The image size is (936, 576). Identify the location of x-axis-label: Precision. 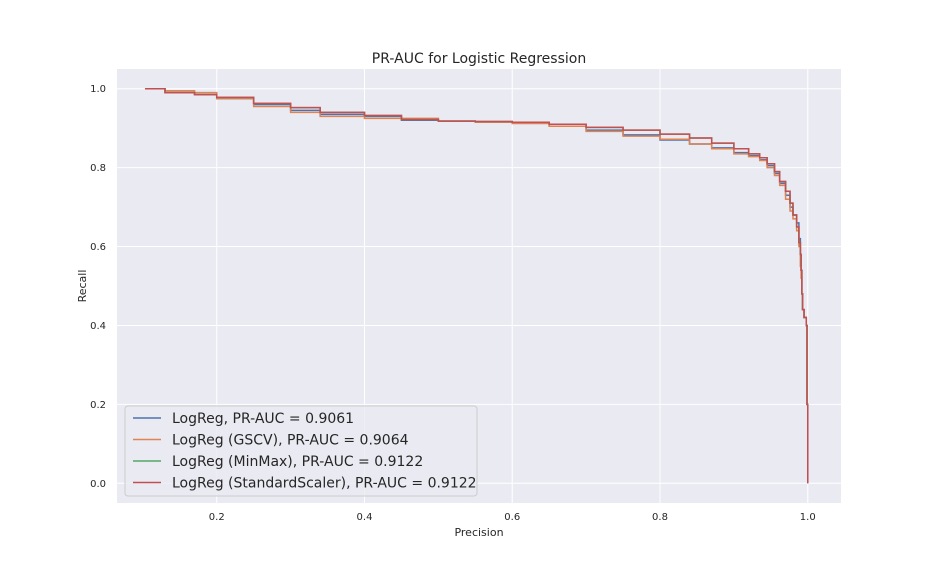
(478, 532).